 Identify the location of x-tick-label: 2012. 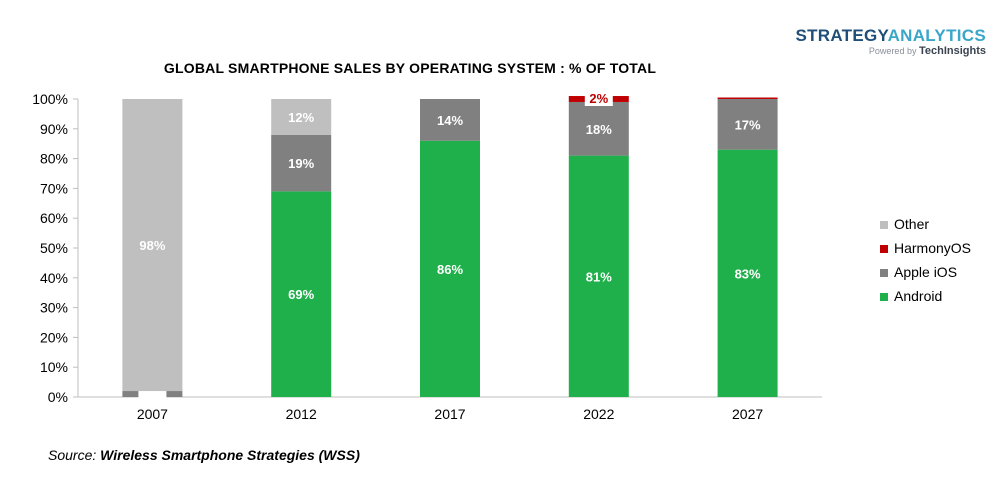
(301, 414).